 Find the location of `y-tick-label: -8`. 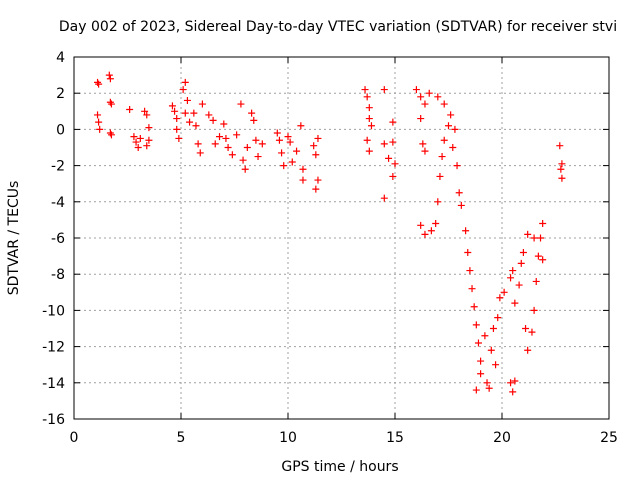

y-tick-label: -8 is located at coordinates (58, 275).